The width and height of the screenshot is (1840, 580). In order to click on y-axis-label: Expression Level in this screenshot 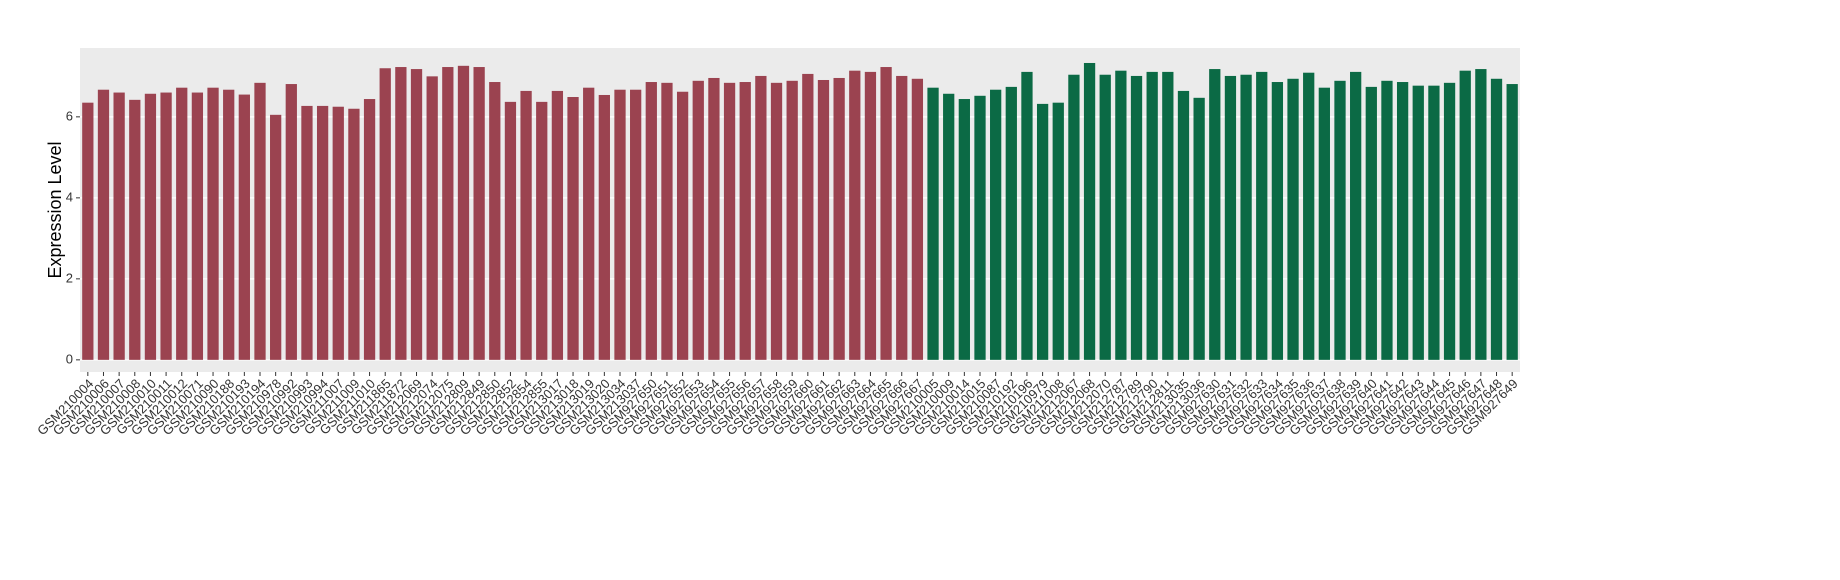, I will do `click(55, 209)`.